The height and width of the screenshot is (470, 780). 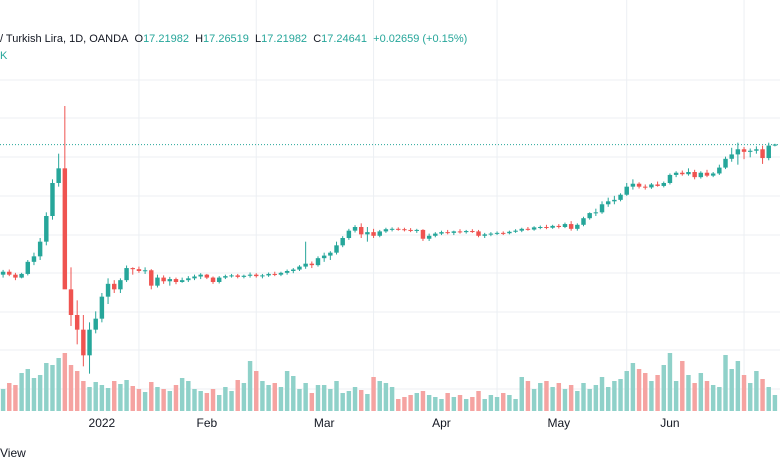 What do you see at coordinates (199, 39) in the screenshot?
I see `high-label: H` at bounding box center [199, 39].